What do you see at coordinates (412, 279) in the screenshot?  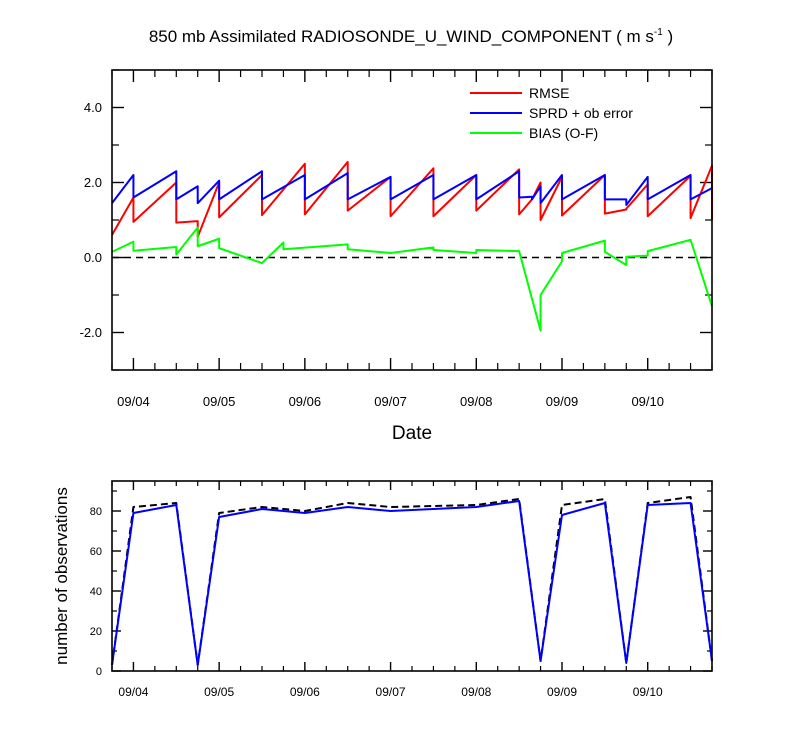 I see `series-line-bias-o-f` at bounding box center [412, 279].